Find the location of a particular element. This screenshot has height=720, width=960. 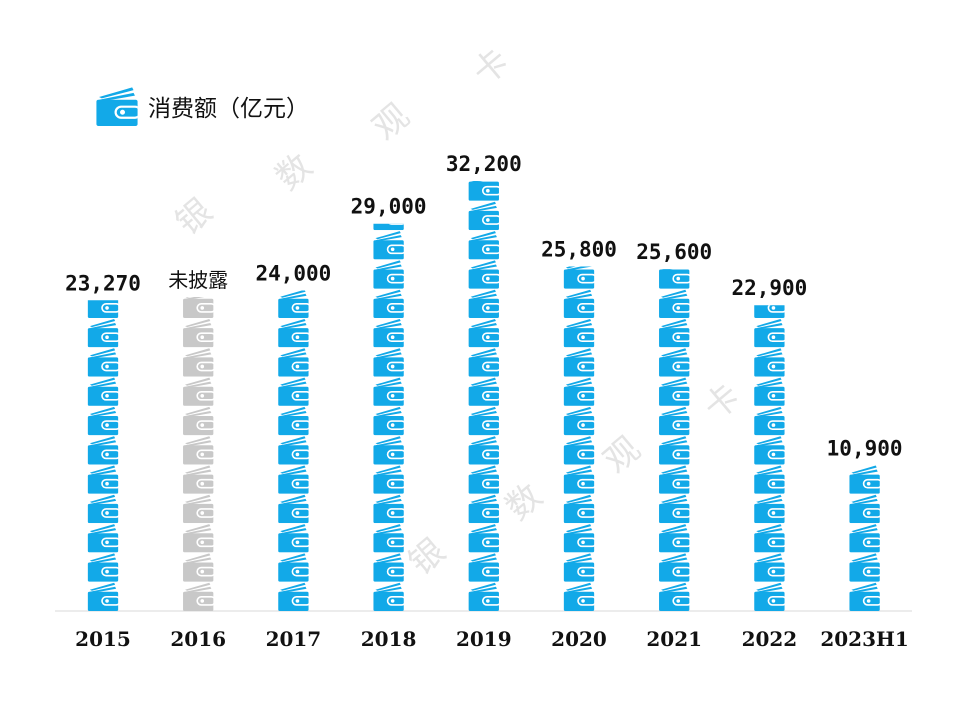

x-tick-label: 2016 is located at coordinates (198, 639).